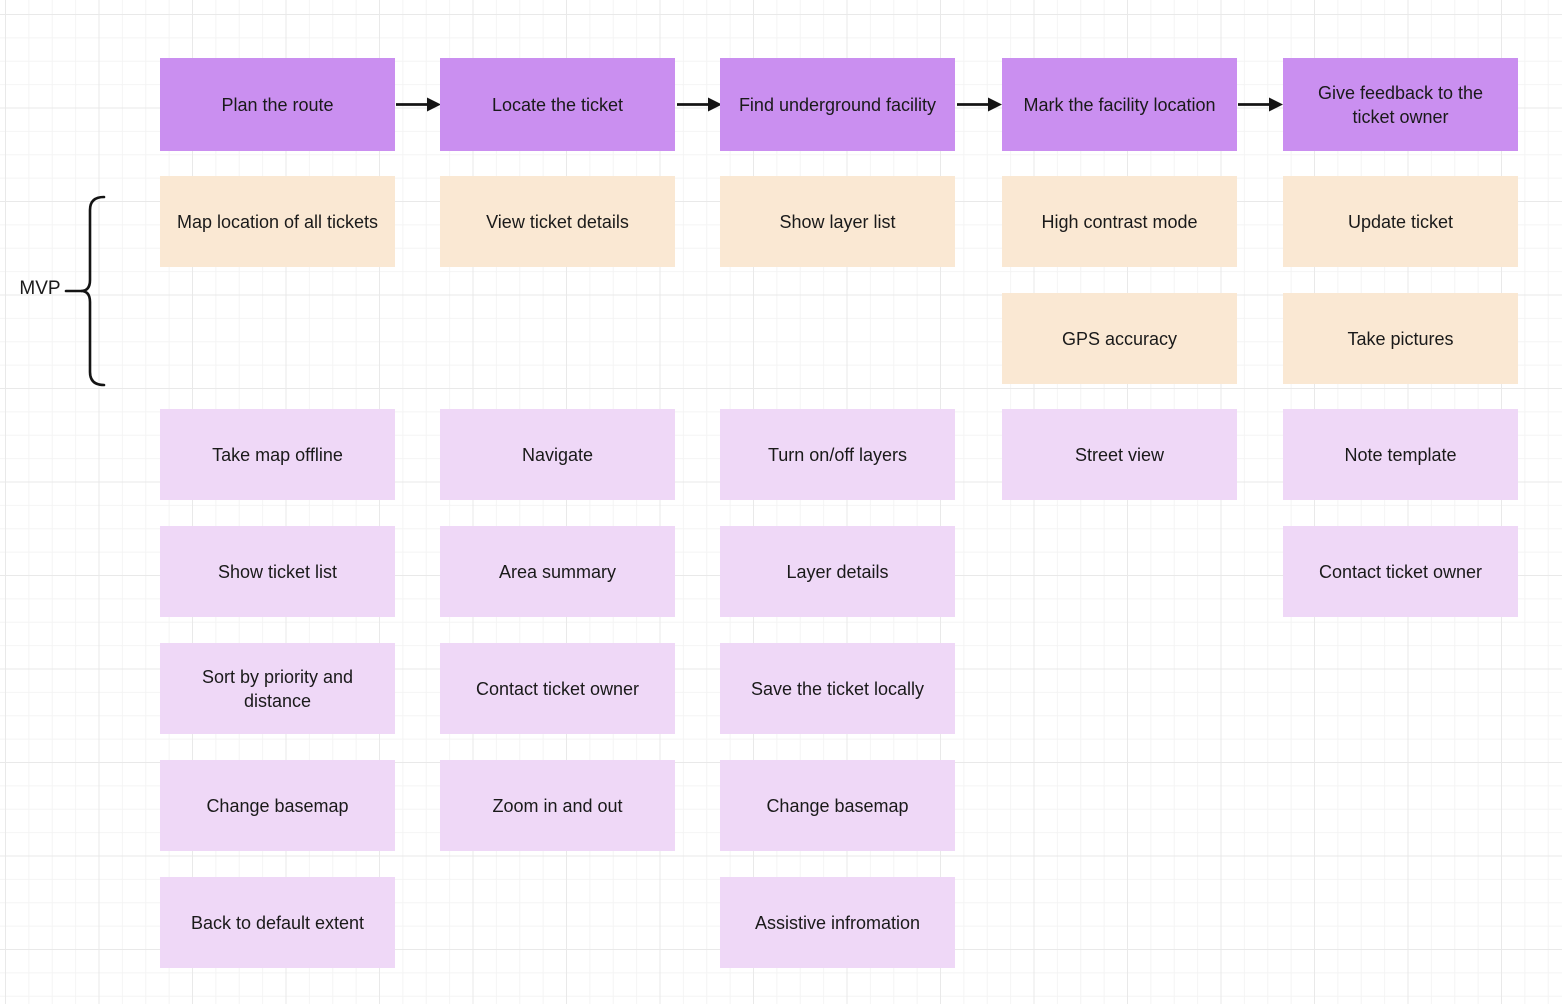  Describe the element at coordinates (1119, 338) in the screenshot. I see `mvp-feature-card: GPS accuracy` at that location.